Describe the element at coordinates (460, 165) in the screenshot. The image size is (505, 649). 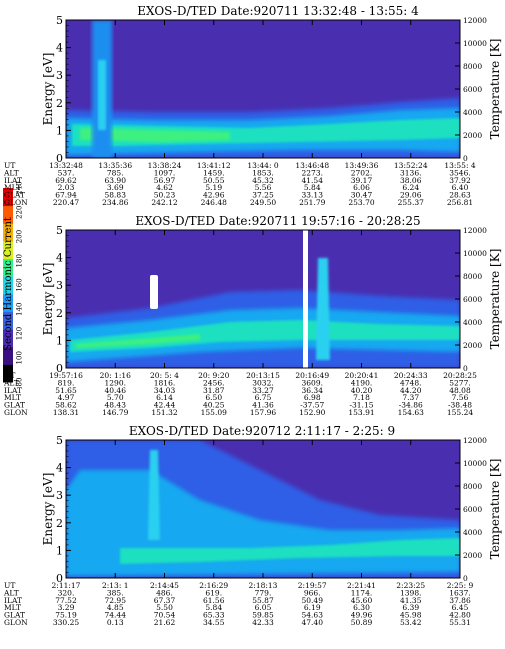
I see `orbit-cell: 13:55: 4` at that location.